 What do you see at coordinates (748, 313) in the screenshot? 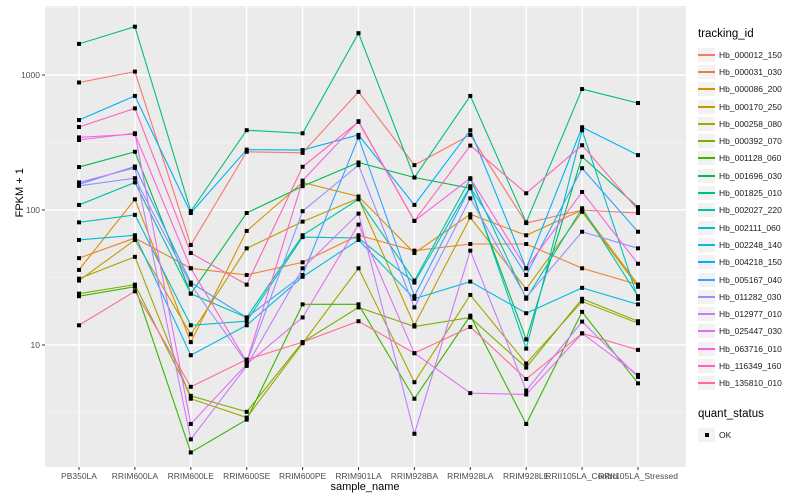
I see `legend-item-Hb_012977_010: Hb_012977_010` at bounding box center [748, 313].